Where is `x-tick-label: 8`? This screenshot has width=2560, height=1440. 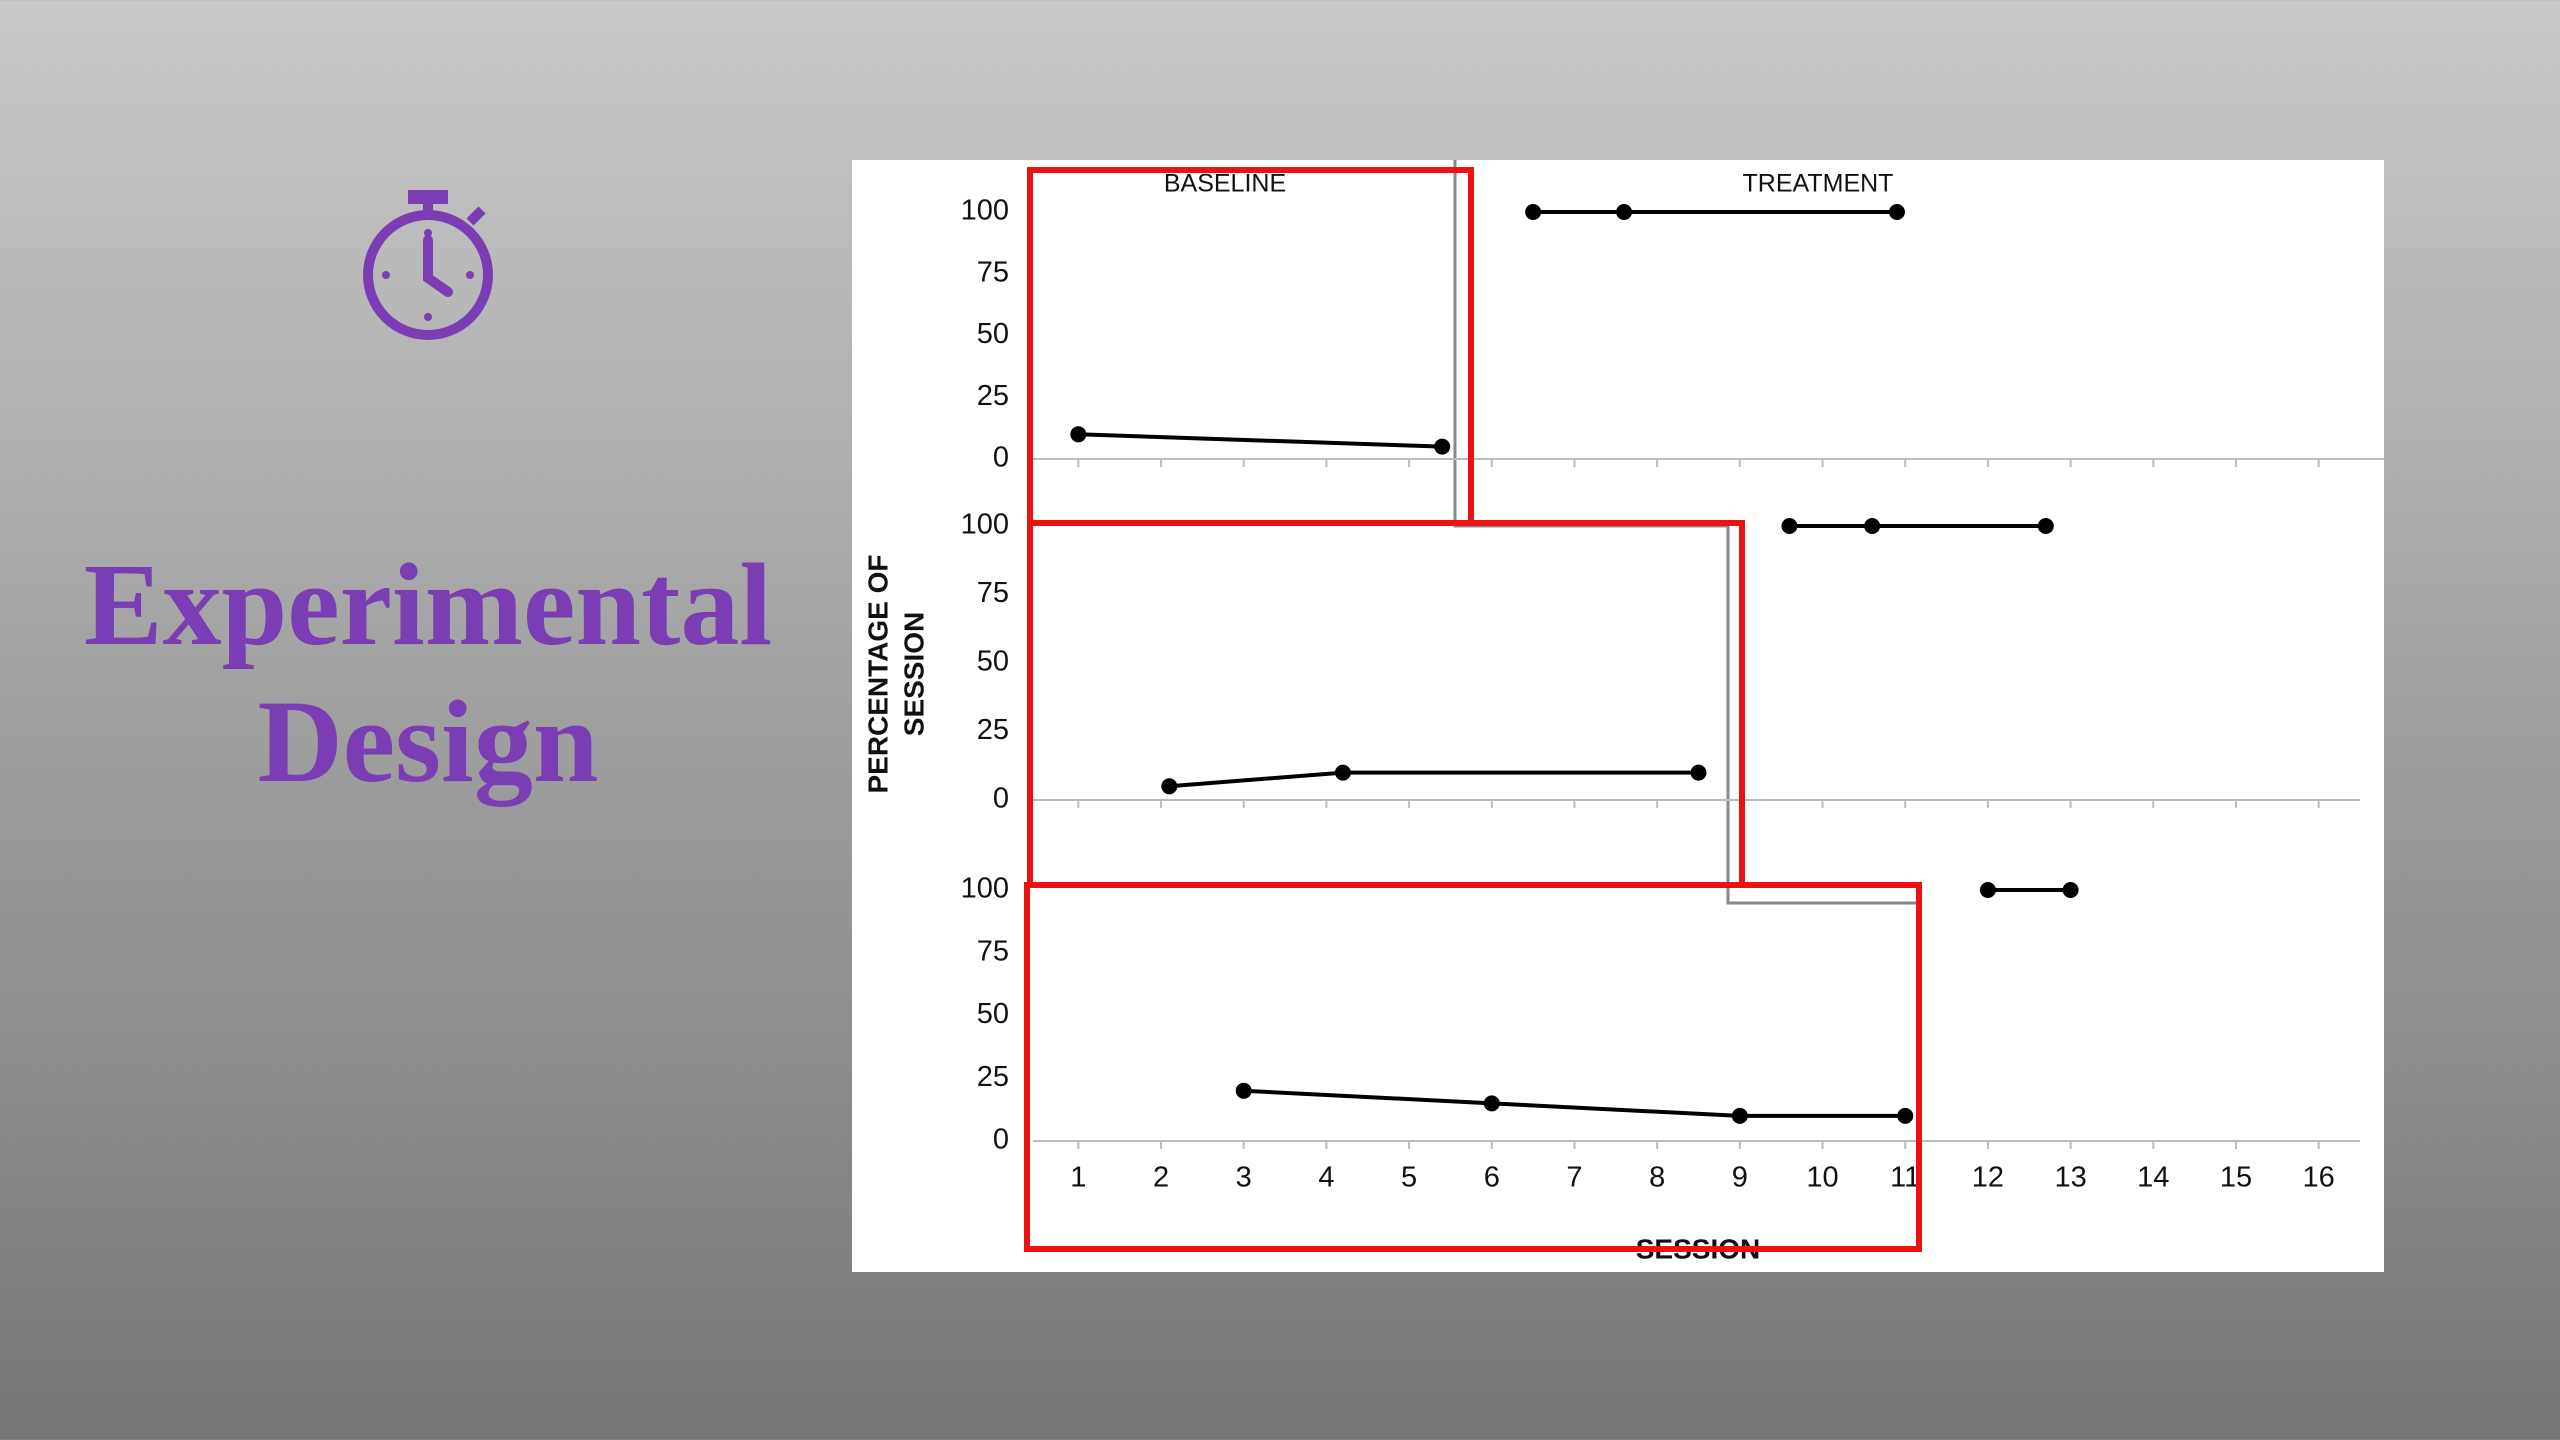
x-tick-label: 8 is located at coordinates (1657, 1178).